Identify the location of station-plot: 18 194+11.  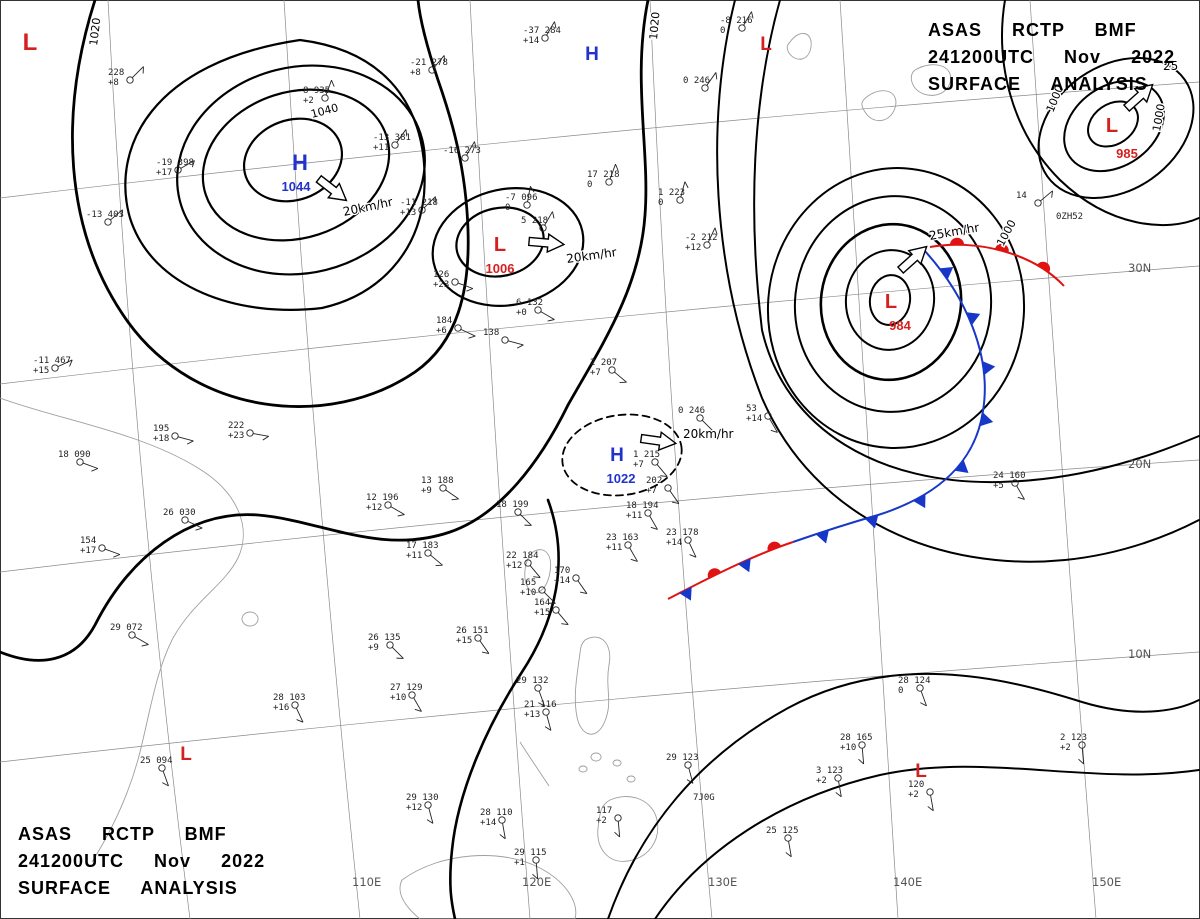
(642, 515).